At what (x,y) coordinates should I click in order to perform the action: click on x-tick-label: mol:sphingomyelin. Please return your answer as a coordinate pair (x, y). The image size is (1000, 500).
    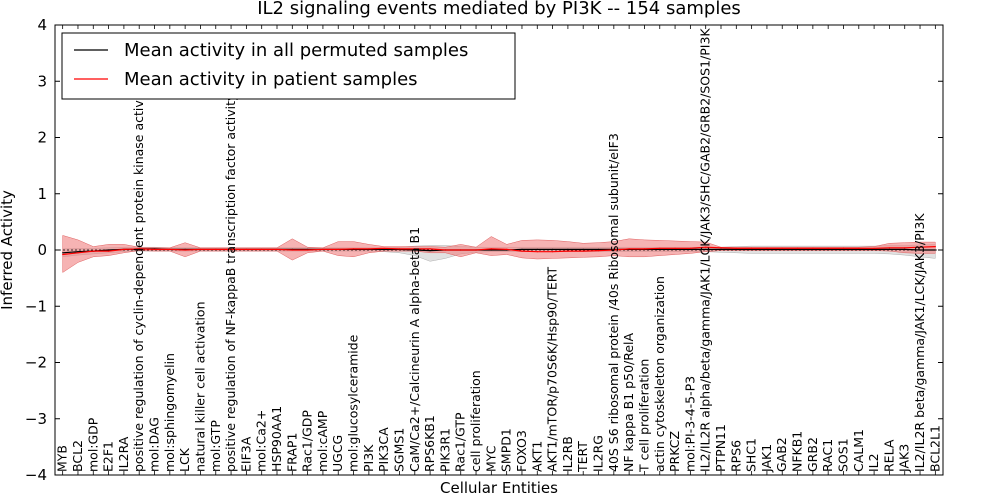
    Looking at the image, I should click on (169, 412).